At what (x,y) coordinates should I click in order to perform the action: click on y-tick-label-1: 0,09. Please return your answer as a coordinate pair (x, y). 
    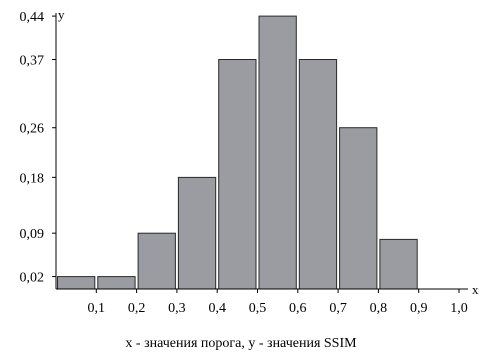
    Looking at the image, I should click on (32, 234).